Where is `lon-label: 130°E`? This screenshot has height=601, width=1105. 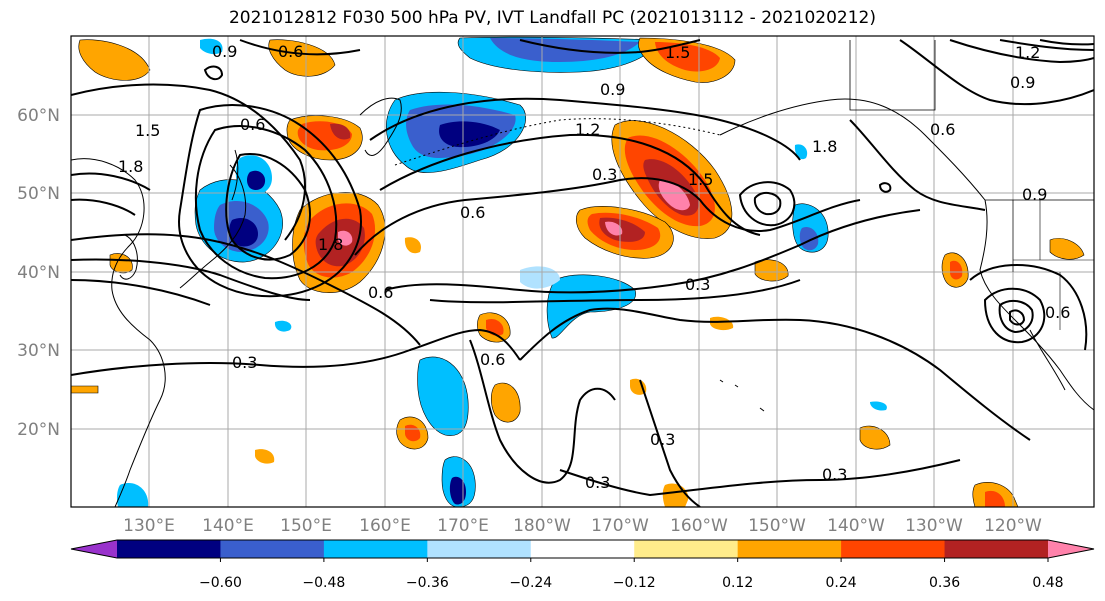
lon-label: 130°E is located at coordinates (149, 526).